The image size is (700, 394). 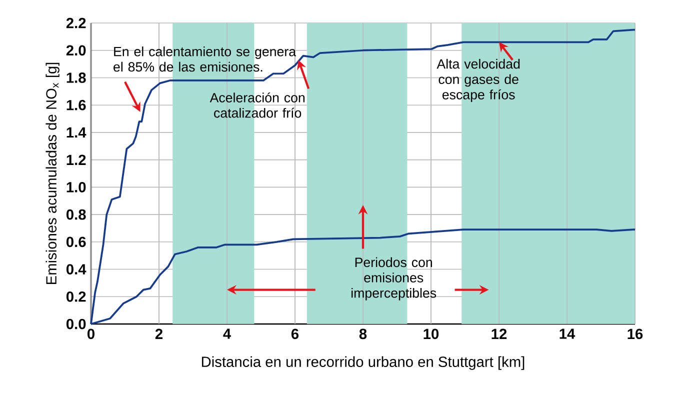 What do you see at coordinates (363, 334) in the screenshot?
I see `x-tick-label: 8` at bounding box center [363, 334].